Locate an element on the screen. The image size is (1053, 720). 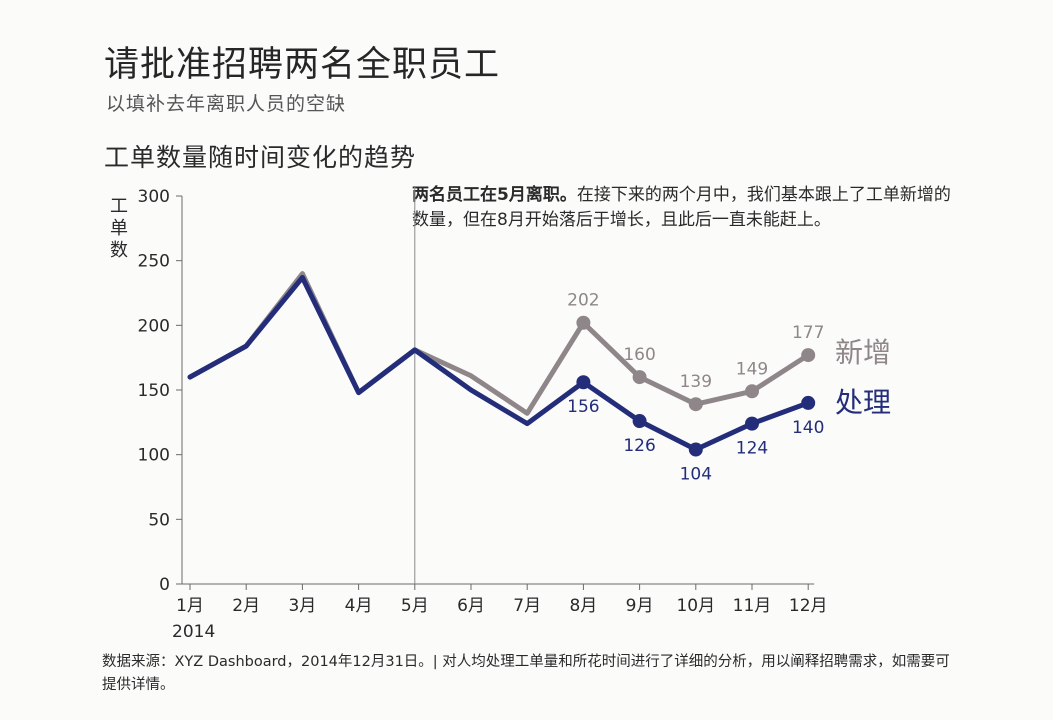
x-tick-label: 1月 is located at coordinates (190, 606).